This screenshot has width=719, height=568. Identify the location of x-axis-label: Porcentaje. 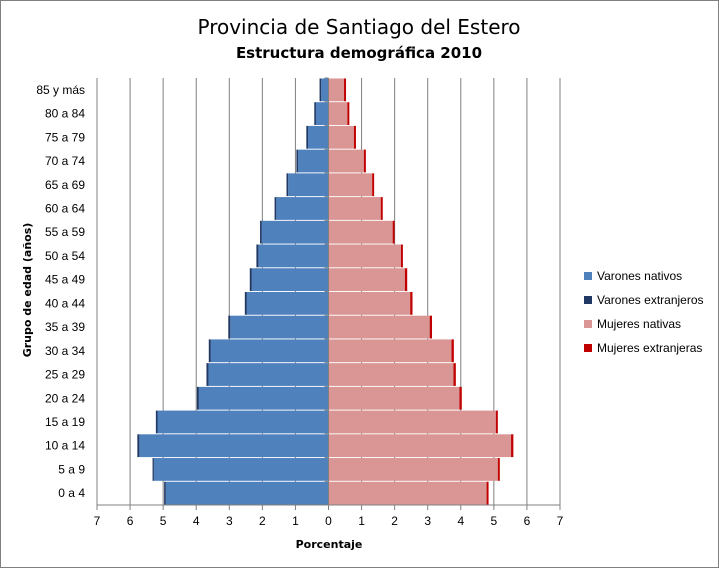
(329, 544).